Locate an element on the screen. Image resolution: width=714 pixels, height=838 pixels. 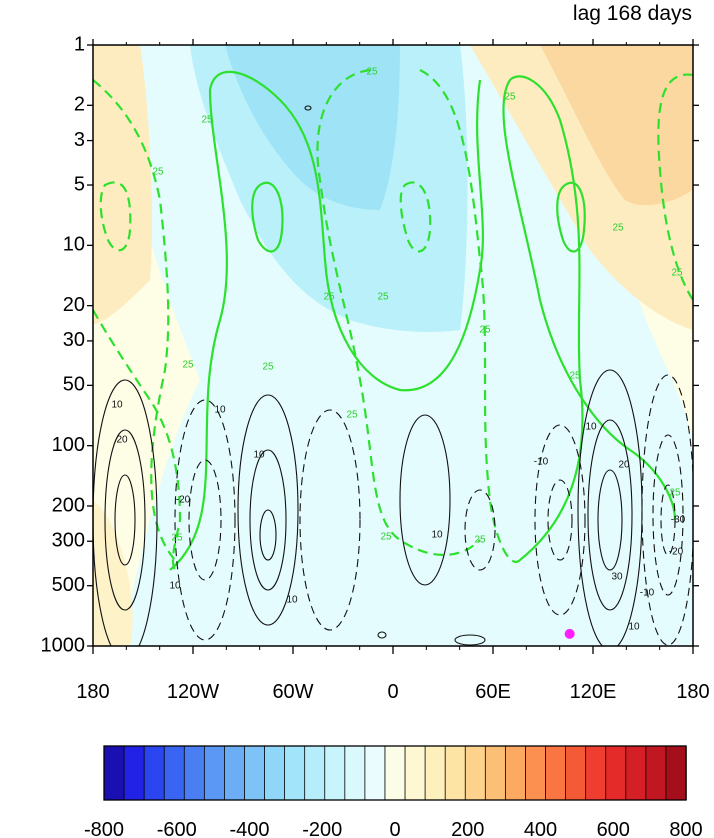
colorbar-frame is located at coordinates (395, 773).